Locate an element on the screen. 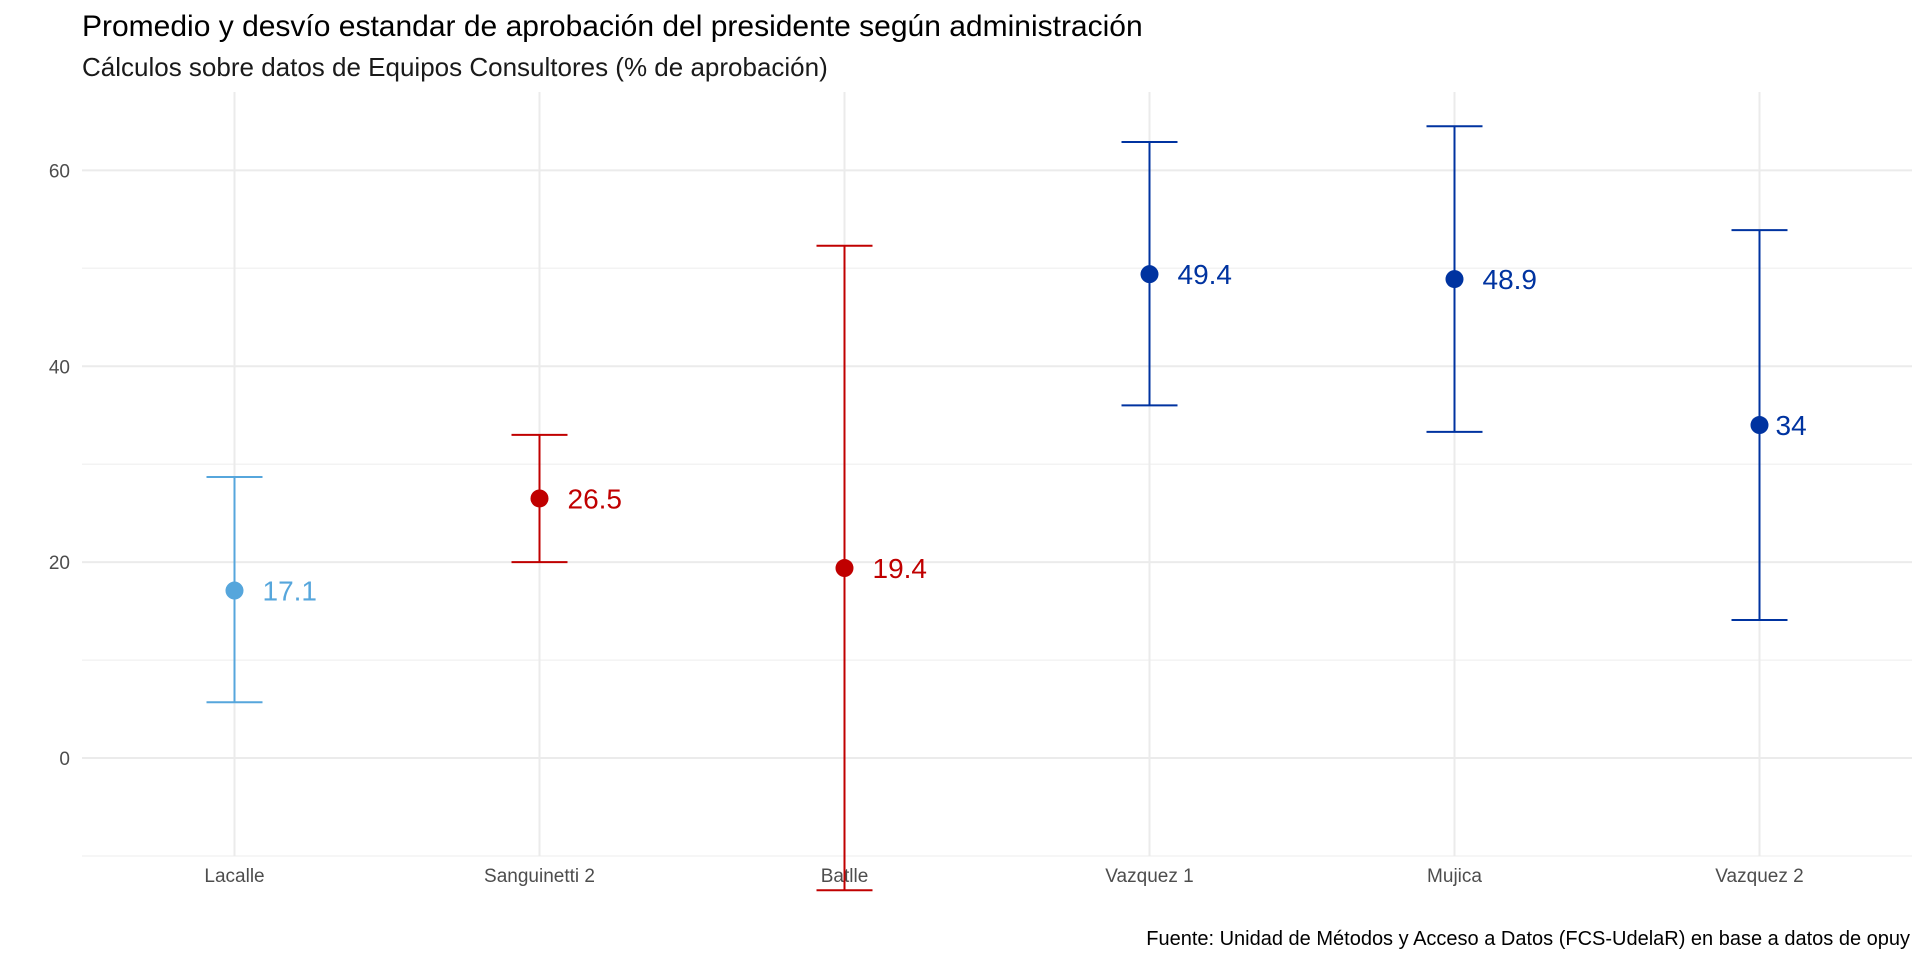 The height and width of the screenshot is (960, 1920). x-tick-label: Vazquez 2 is located at coordinates (1759, 876).